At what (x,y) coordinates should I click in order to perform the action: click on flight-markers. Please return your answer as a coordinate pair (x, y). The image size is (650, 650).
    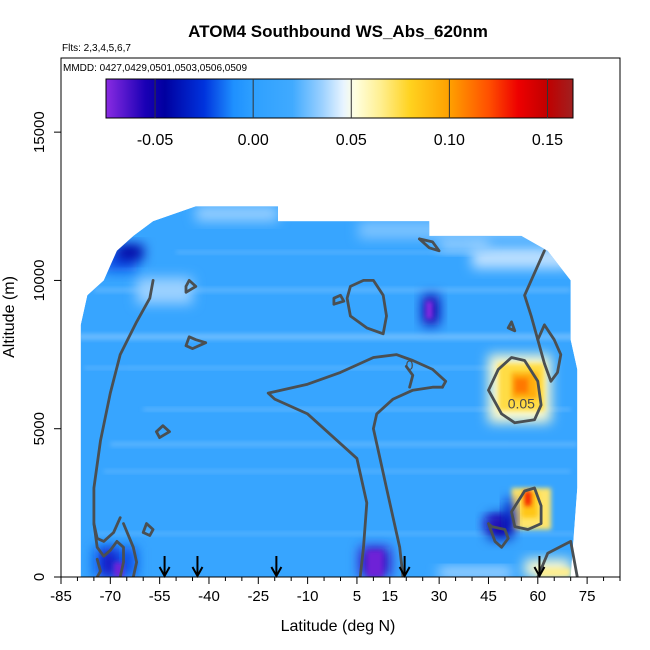
    Looking at the image, I should click on (352, 567).